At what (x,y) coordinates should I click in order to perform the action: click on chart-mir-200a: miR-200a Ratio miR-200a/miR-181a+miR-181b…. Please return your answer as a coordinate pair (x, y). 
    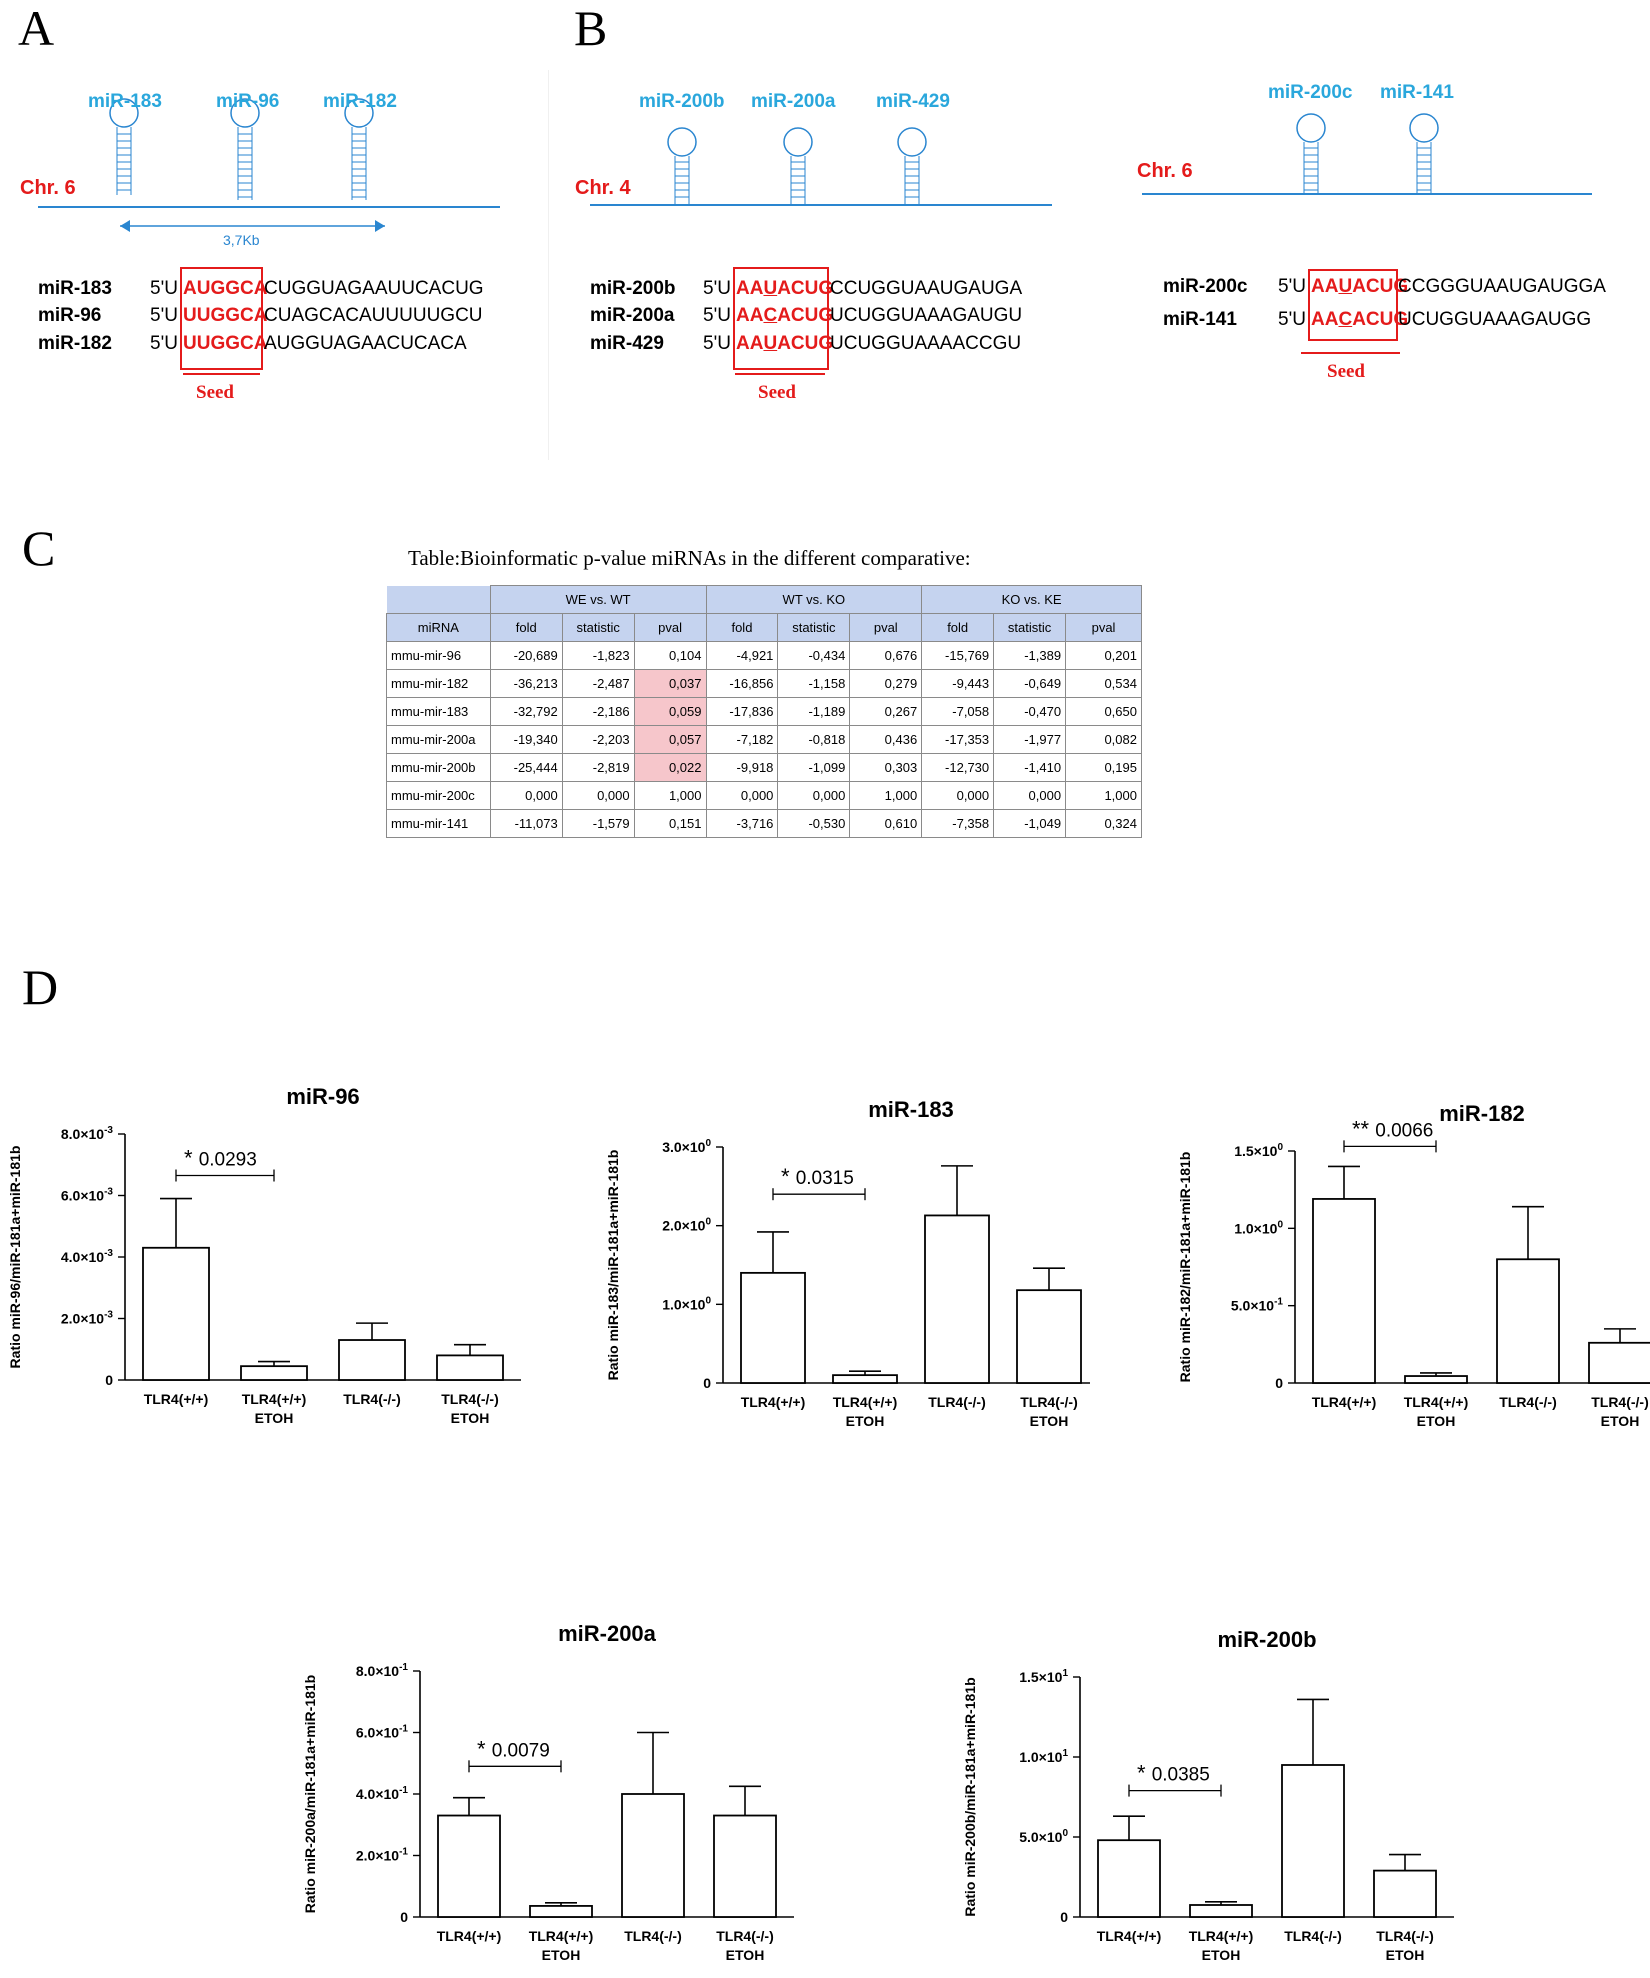
    Looking at the image, I should click on (548, 1792).